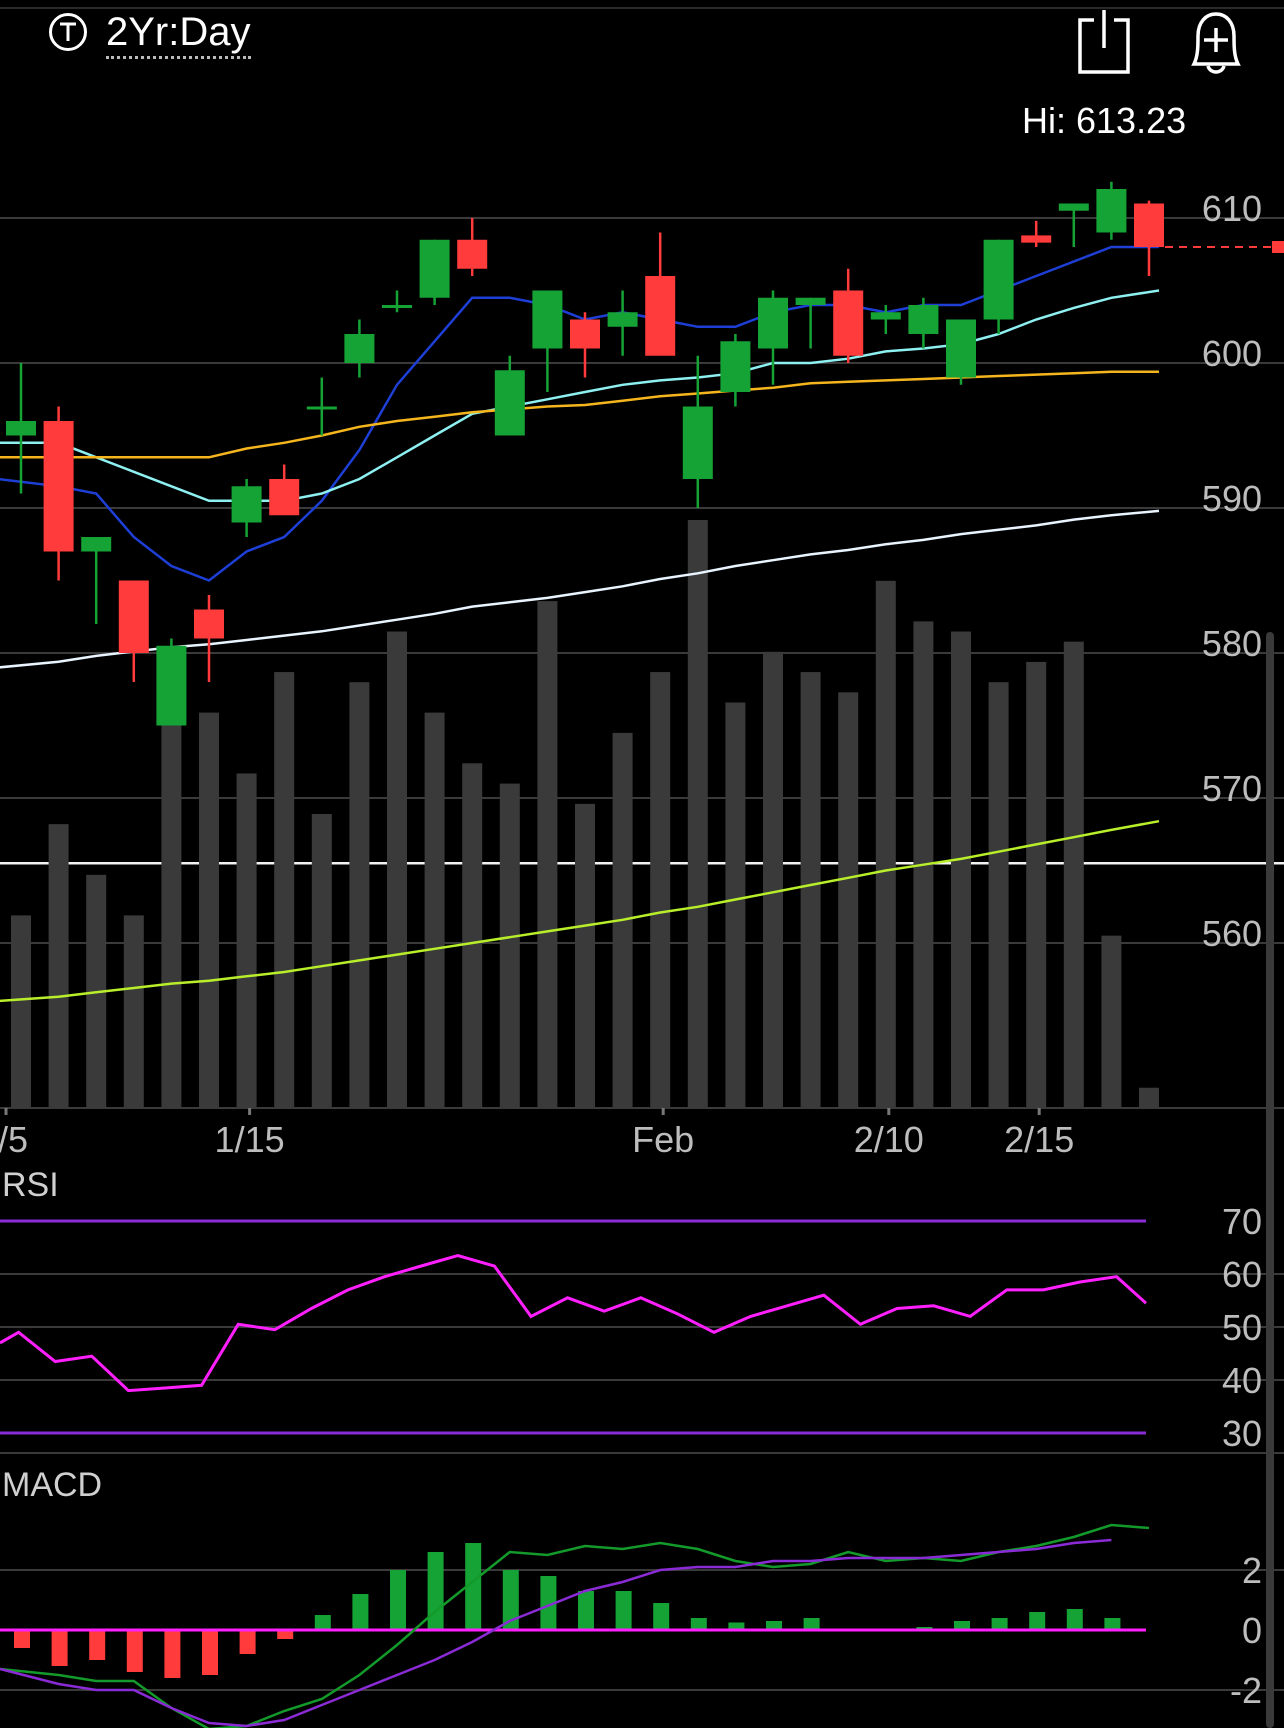 The image size is (1284, 1728). Describe the element at coordinates (1104, 41) in the screenshot. I see `share-icon` at that location.